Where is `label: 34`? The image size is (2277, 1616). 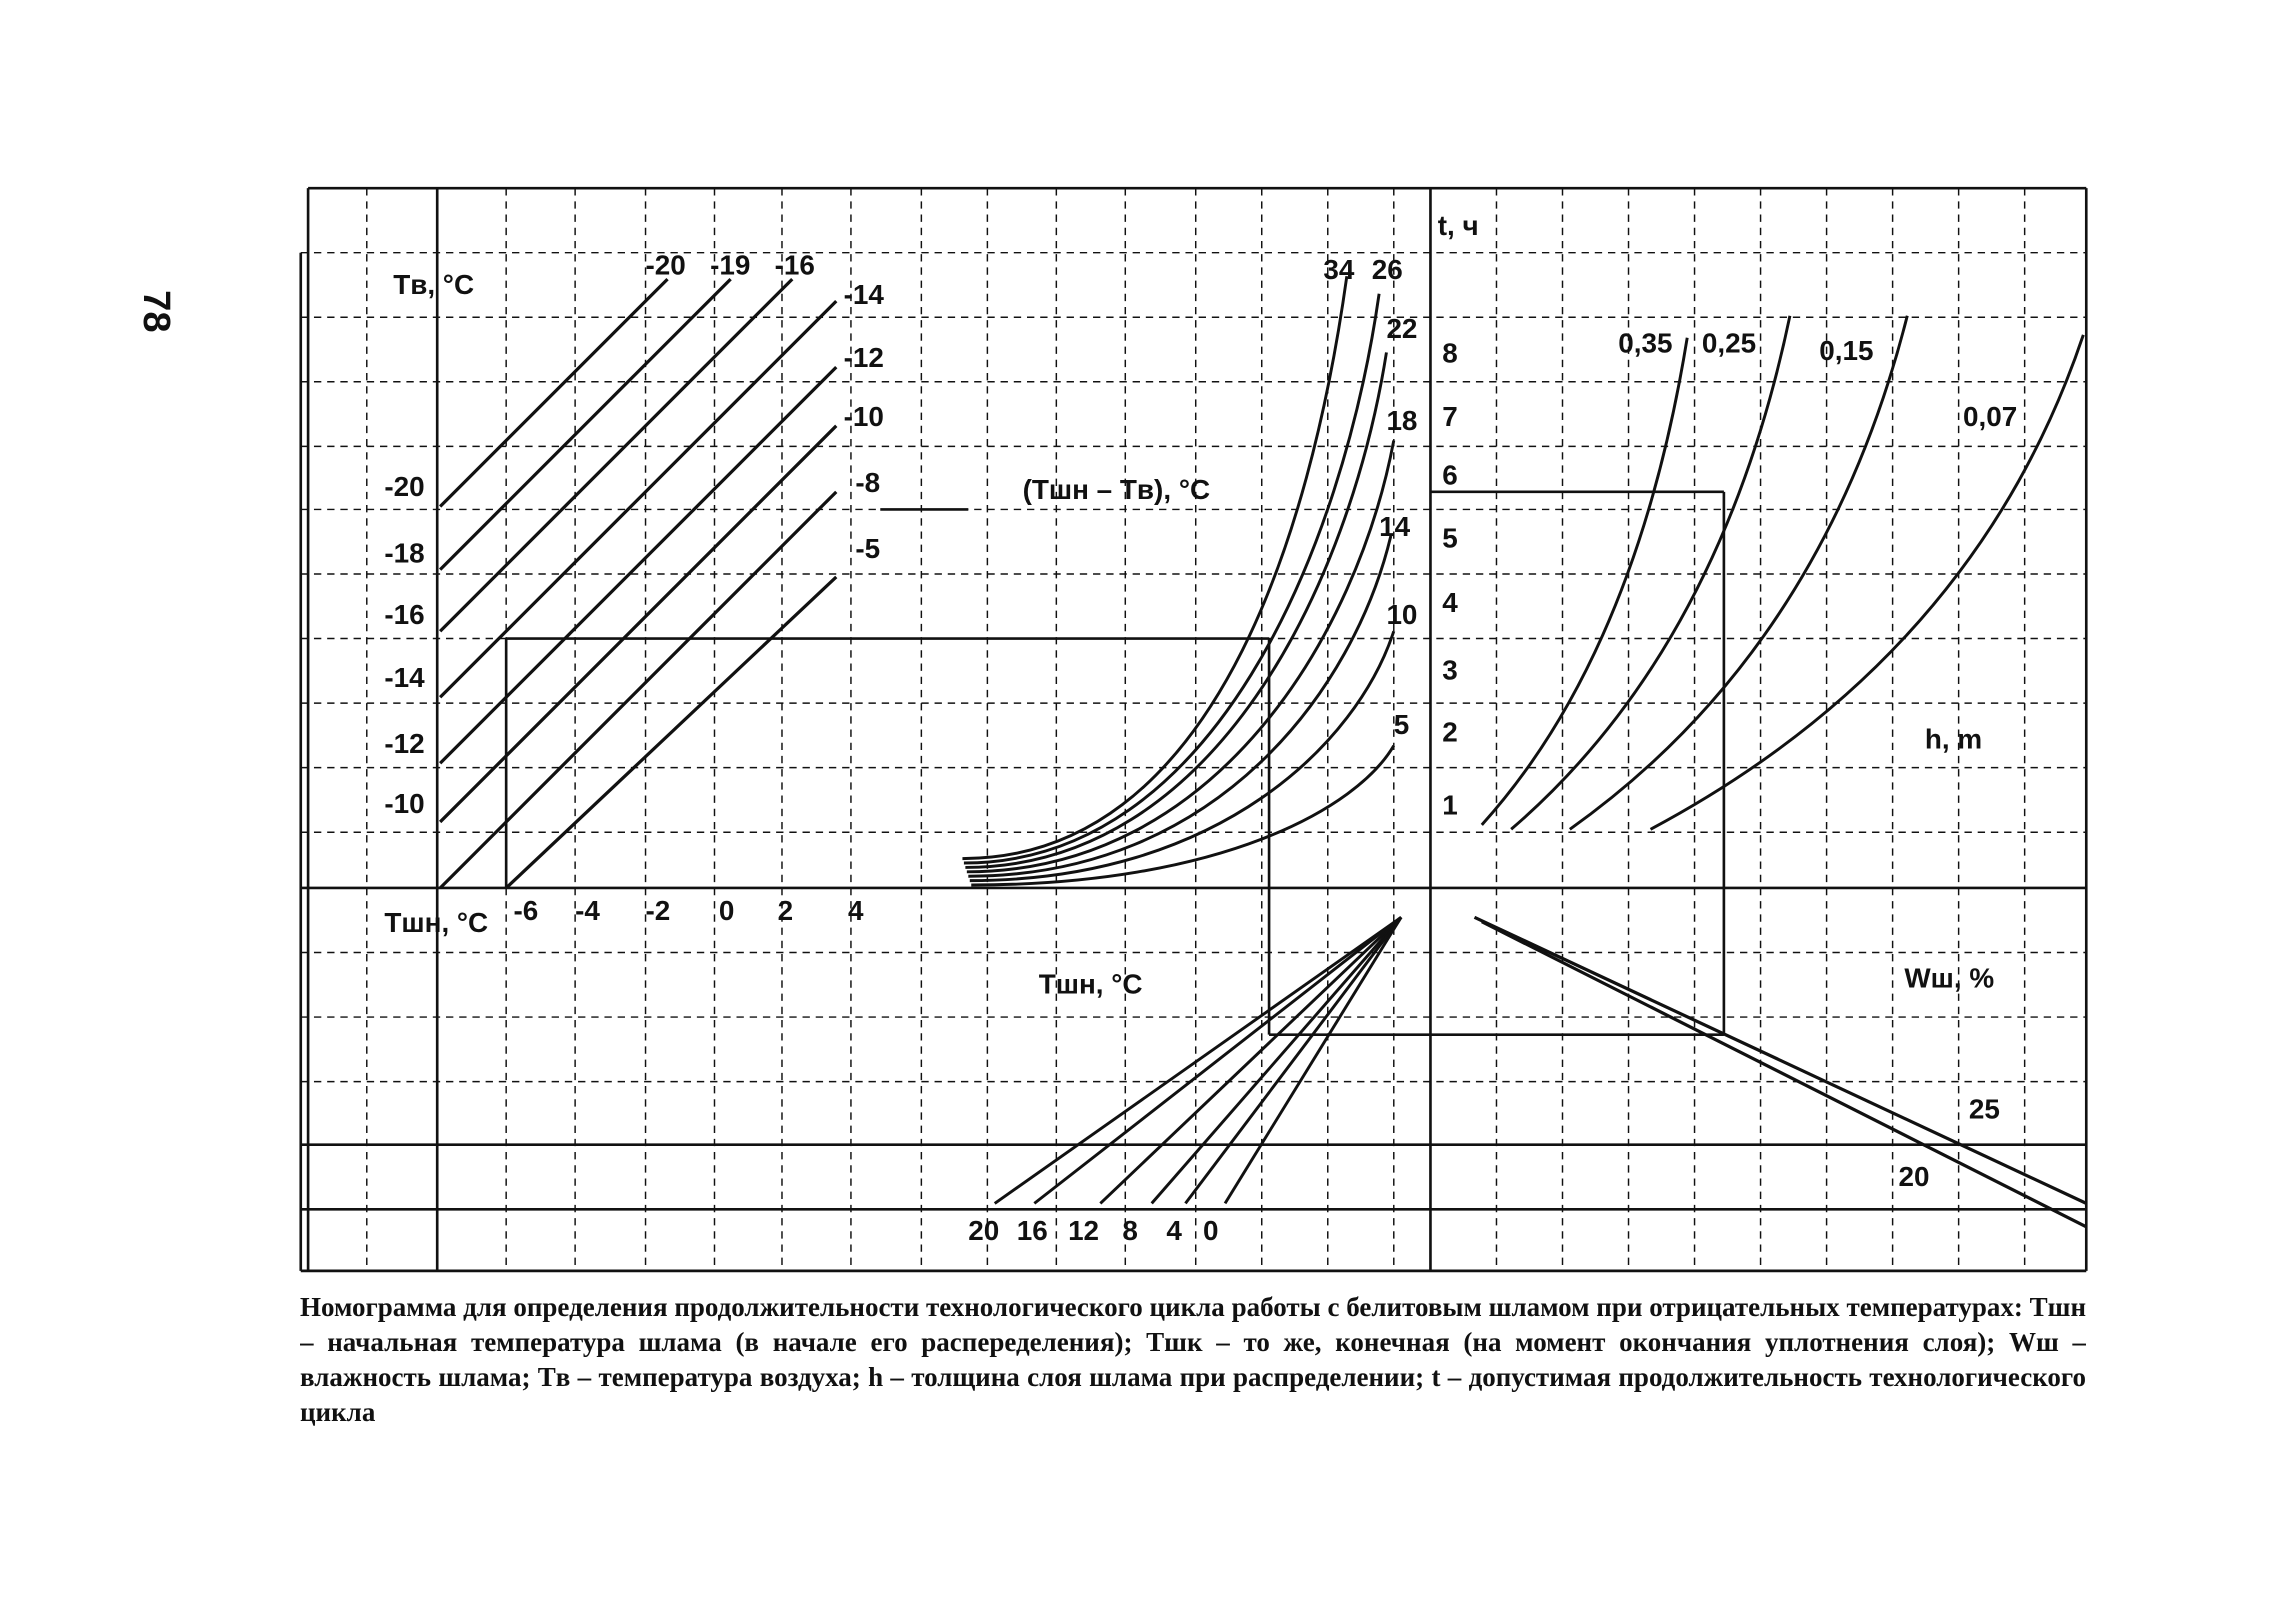
label: 34 is located at coordinates (1338, 269).